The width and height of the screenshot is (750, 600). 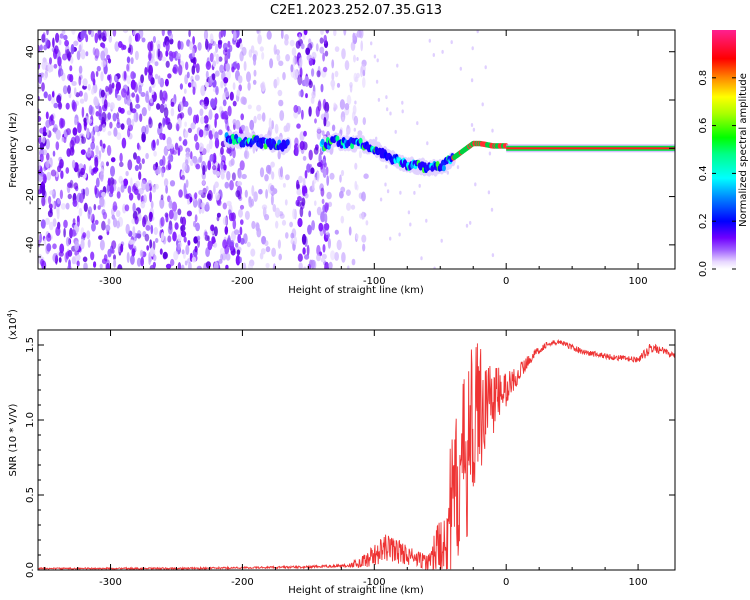 What do you see at coordinates (743, 150) in the screenshot?
I see `colorbar-label: Normalized spectral amplitude` at bounding box center [743, 150].